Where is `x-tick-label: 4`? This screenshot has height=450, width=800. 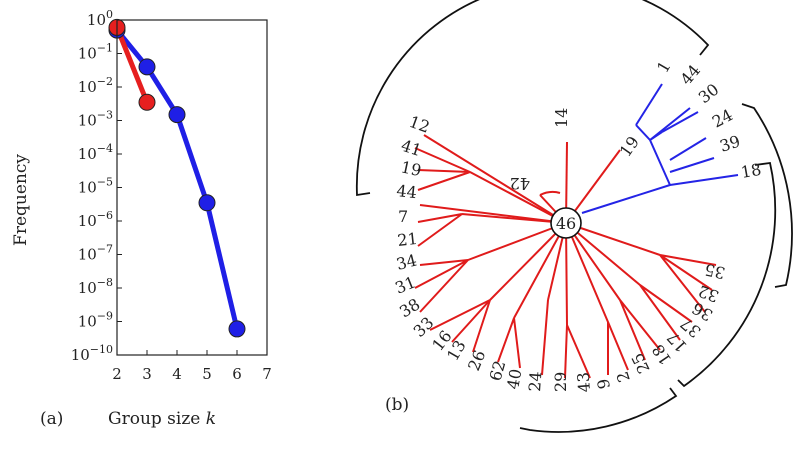 x-tick-label: 4 is located at coordinates (177, 374).